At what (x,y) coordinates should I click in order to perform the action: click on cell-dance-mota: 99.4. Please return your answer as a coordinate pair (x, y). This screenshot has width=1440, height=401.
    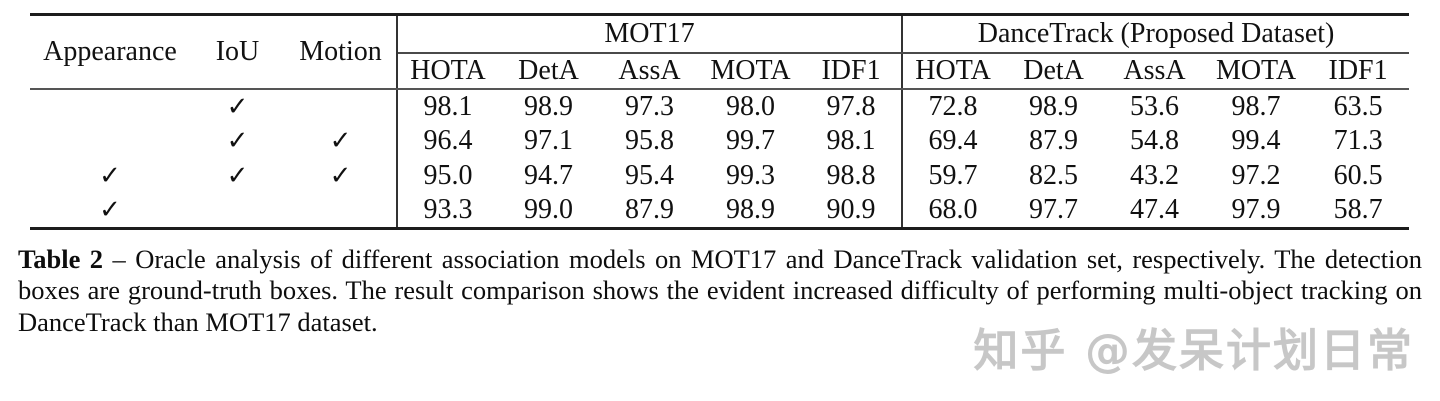
    Looking at the image, I should click on (1256, 140).